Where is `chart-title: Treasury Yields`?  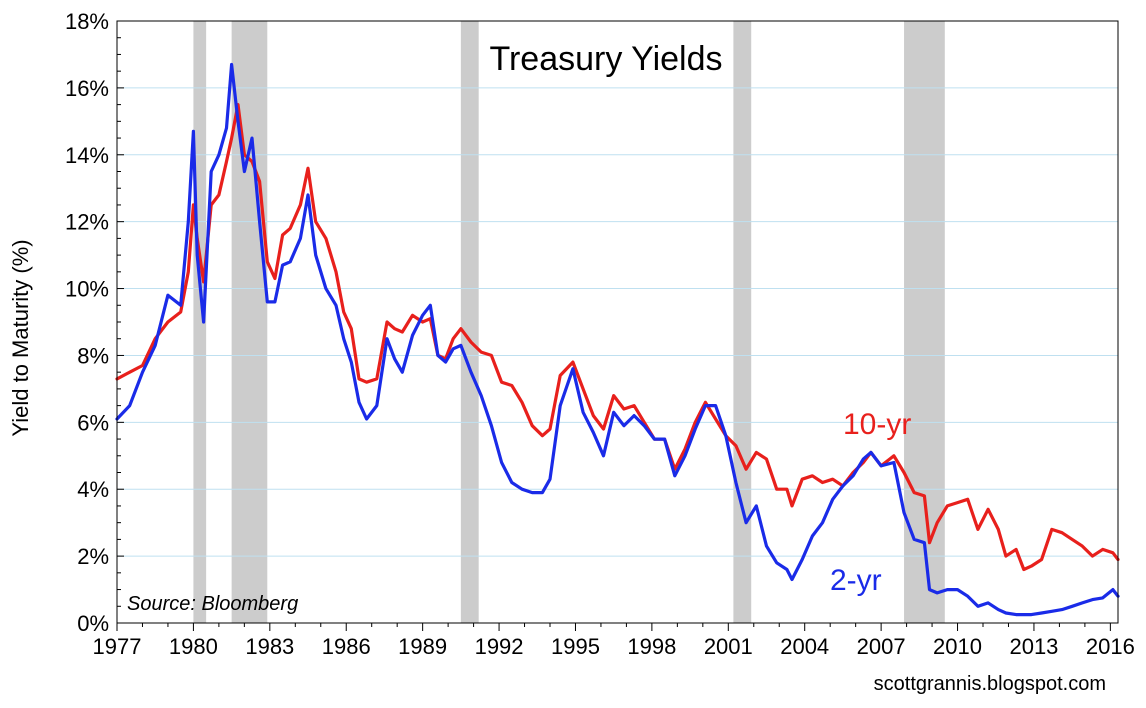 chart-title: Treasury Yields is located at coordinates (605, 59).